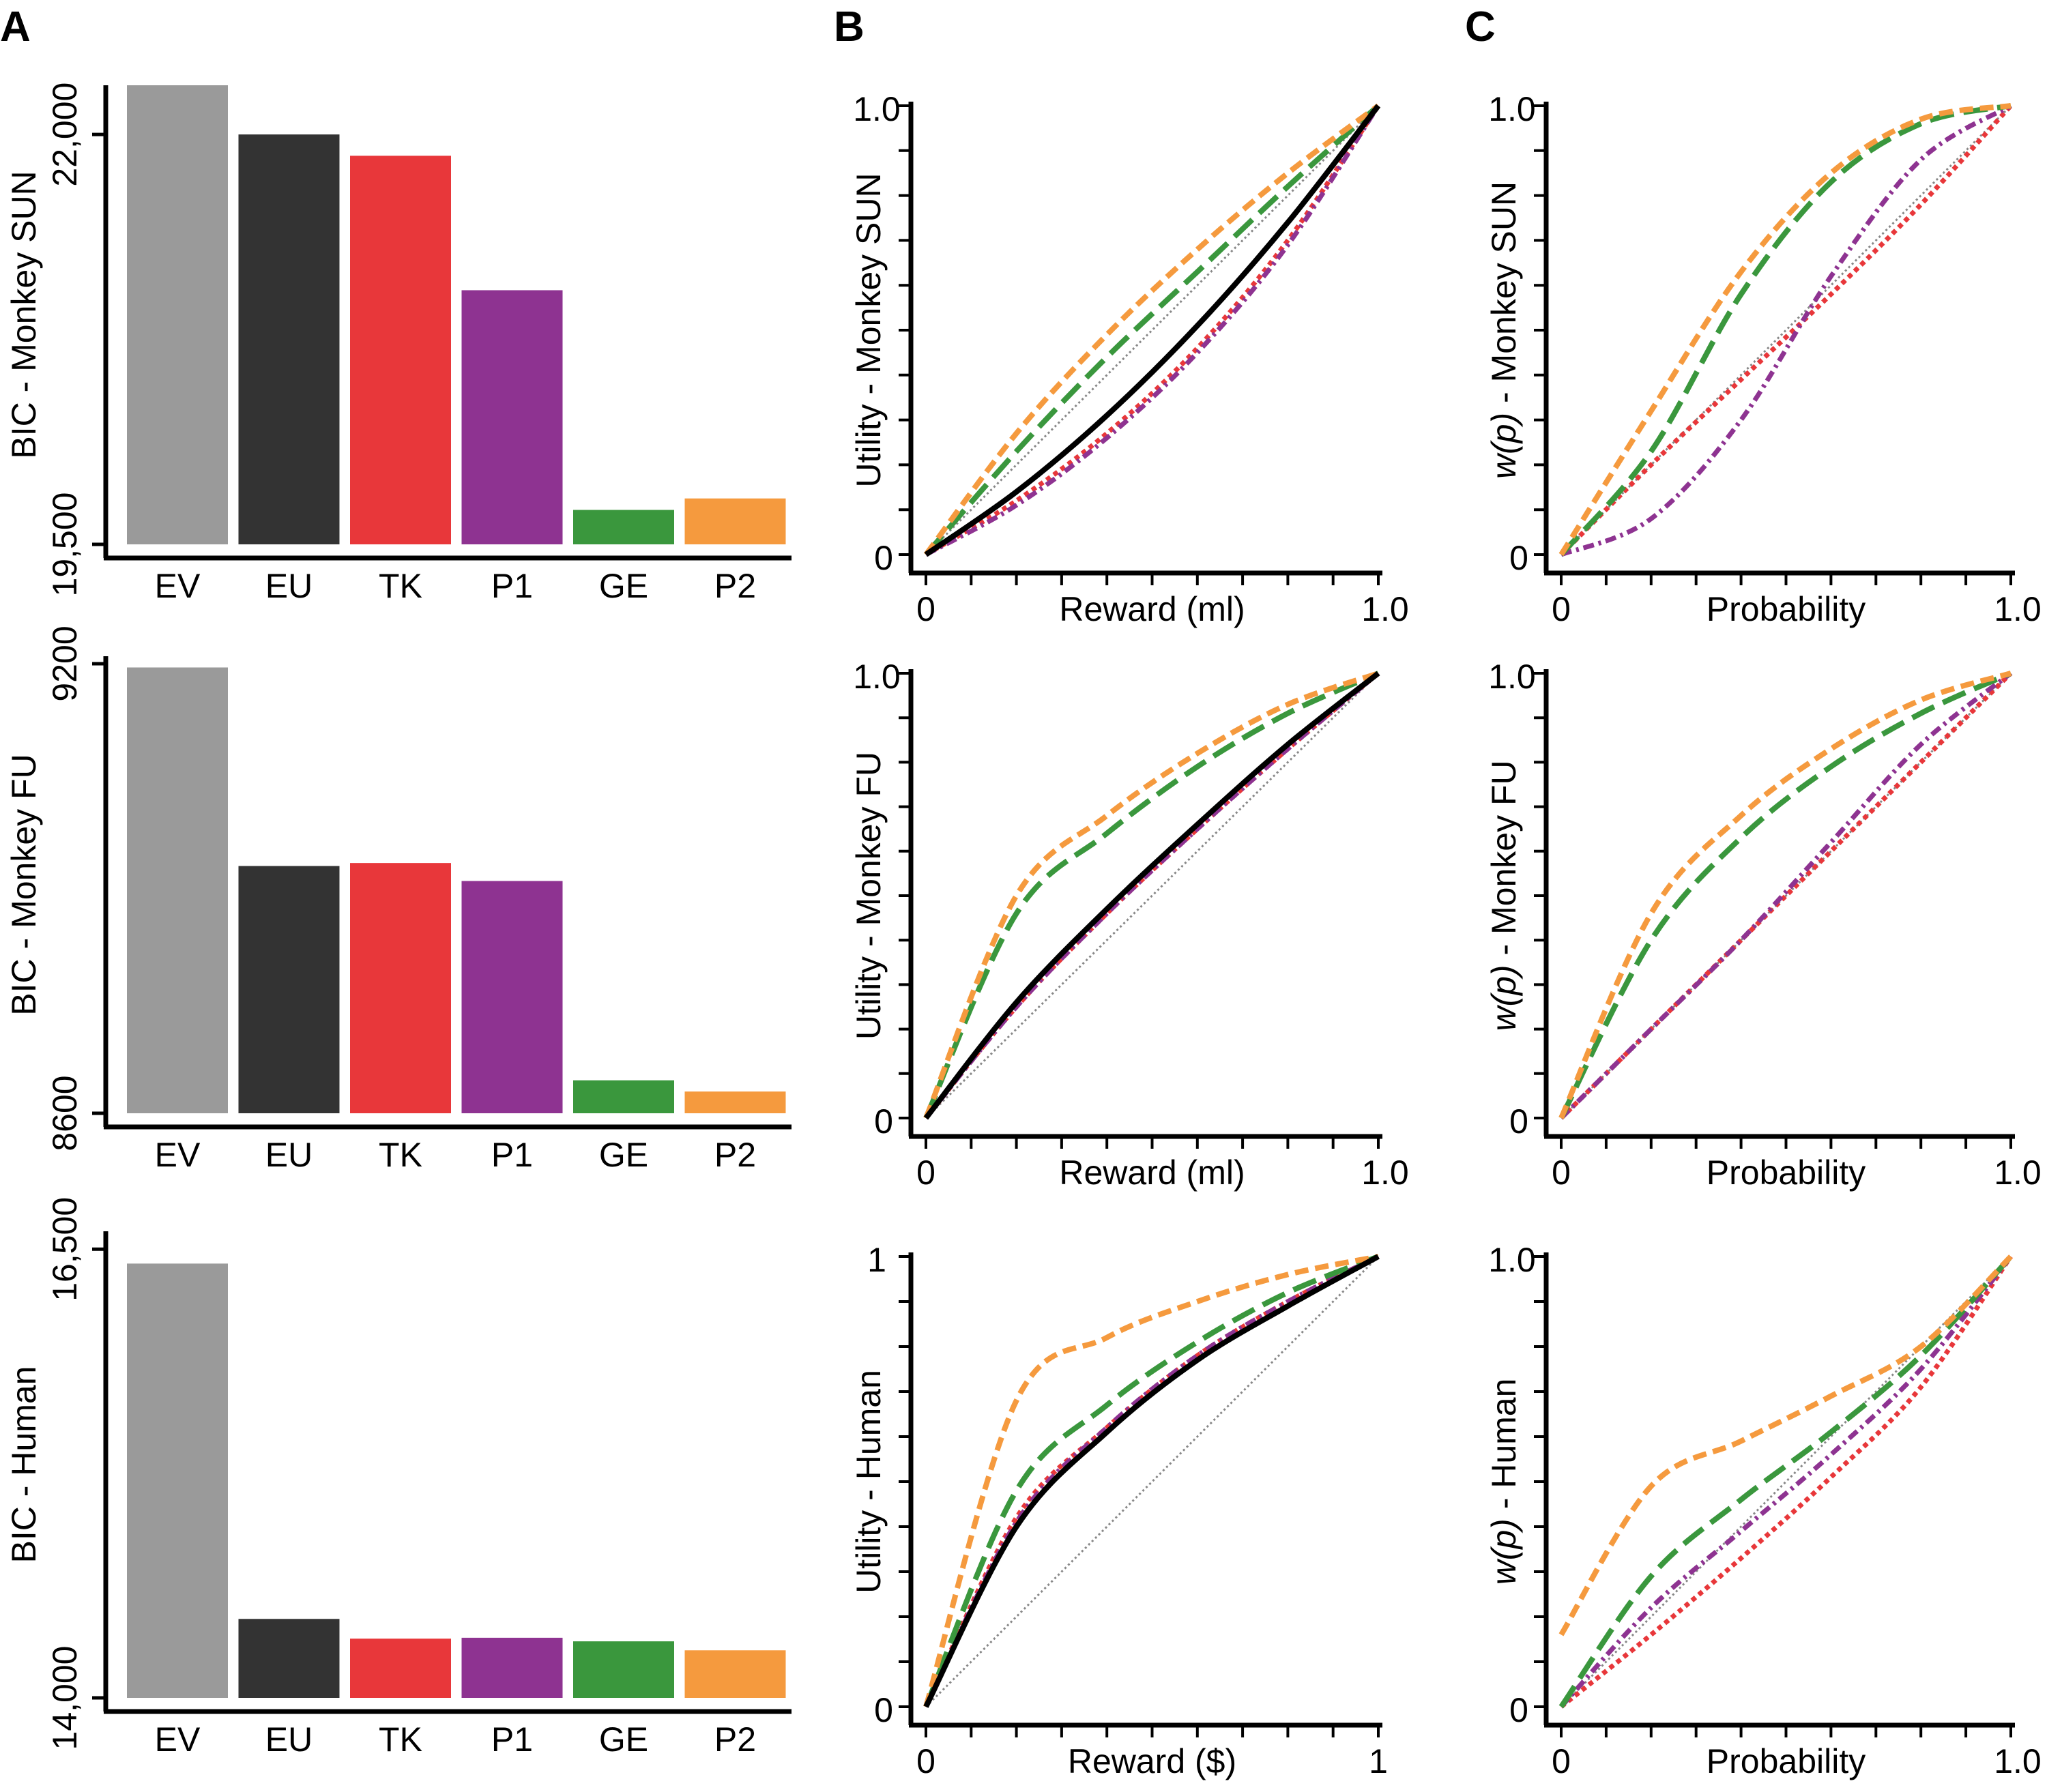 The image size is (2047, 1792). Describe the element at coordinates (1385, 1173) in the screenshot. I see `xtick-label-b-monkey-fu-1: 1.0` at that location.